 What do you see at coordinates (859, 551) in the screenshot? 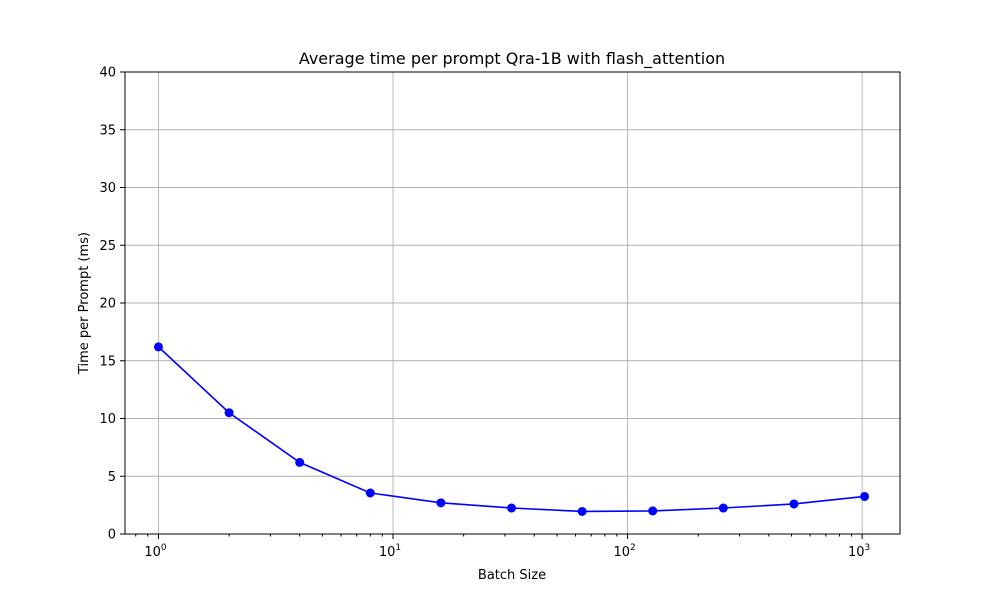
I see `x-tick-label: 10³` at bounding box center [859, 551].